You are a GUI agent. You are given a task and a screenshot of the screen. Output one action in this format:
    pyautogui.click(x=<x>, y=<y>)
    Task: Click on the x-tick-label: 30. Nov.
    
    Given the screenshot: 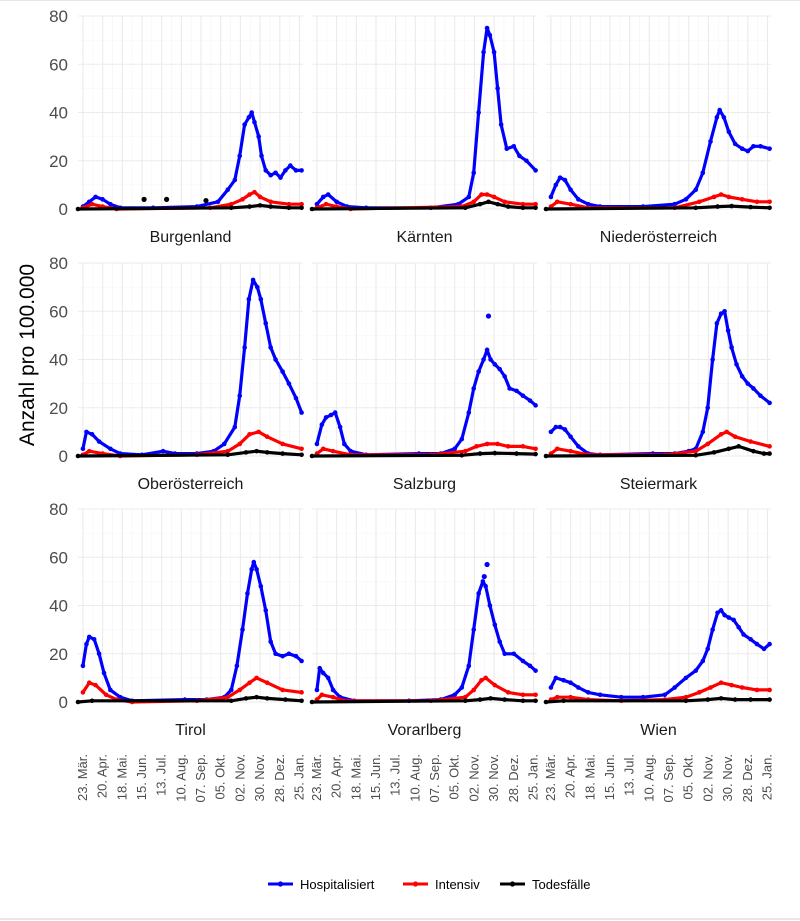 What is the action you would take?
    pyautogui.click(x=259, y=777)
    